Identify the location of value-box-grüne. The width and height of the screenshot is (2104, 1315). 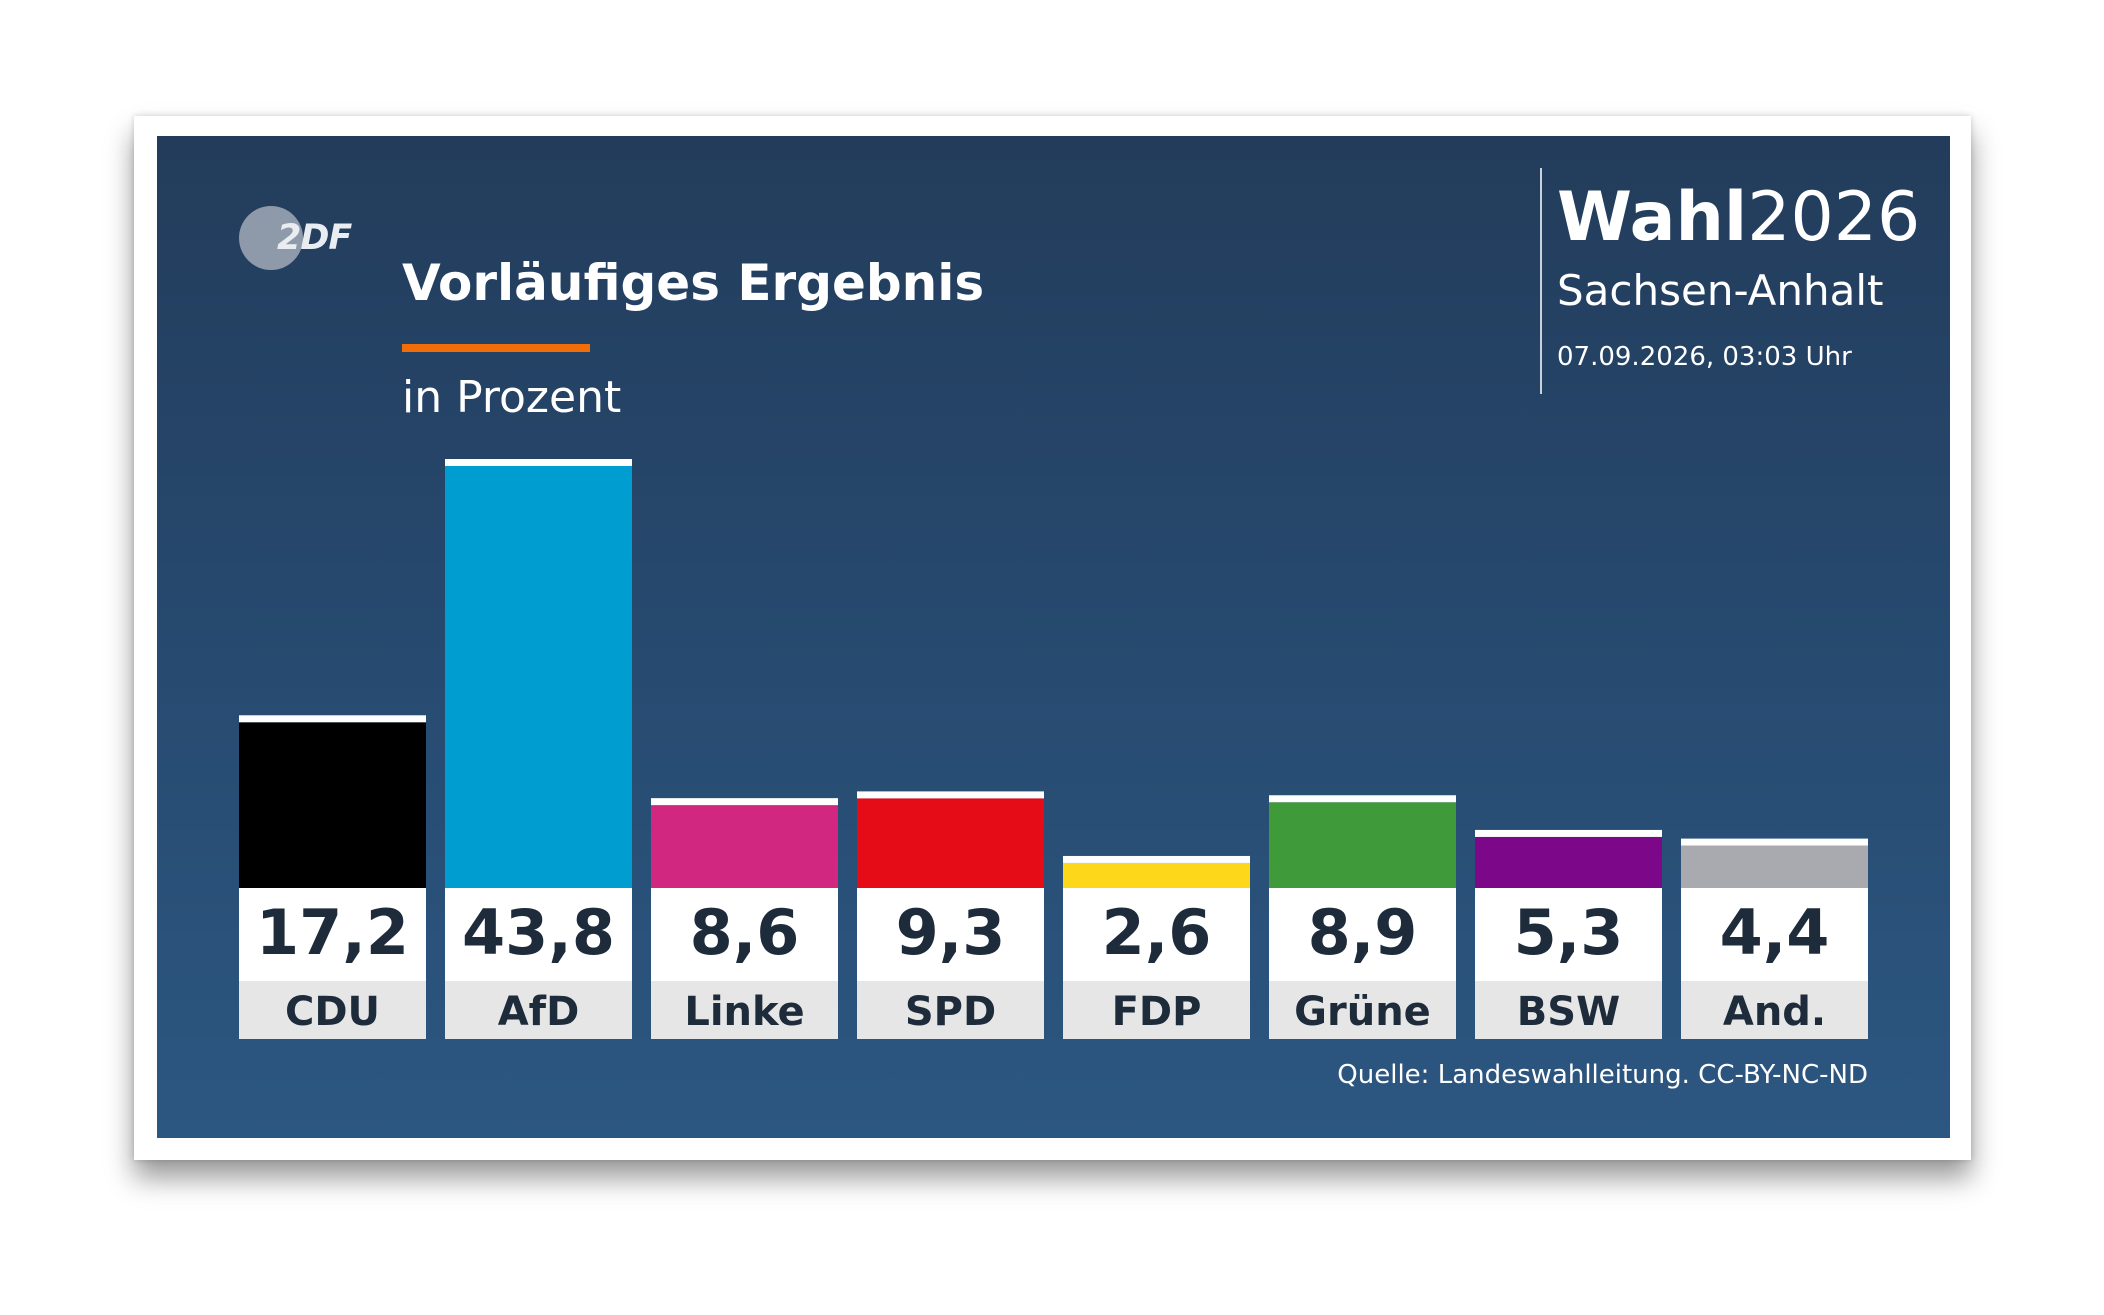
(1362, 934).